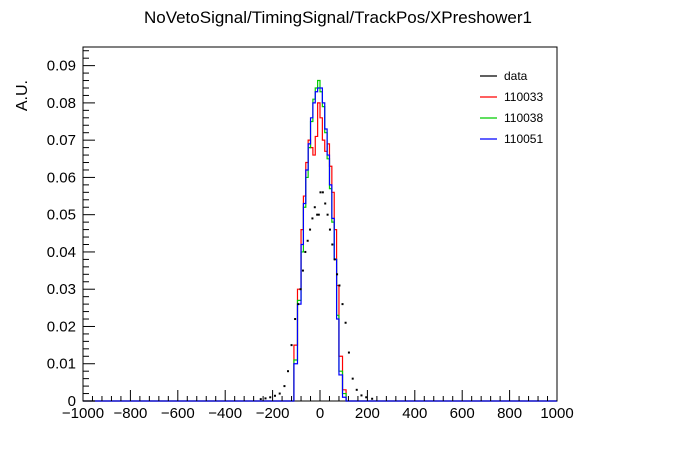 The image size is (696, 472). I want to click on y-tick-label: 0.08, so click(61, 103).